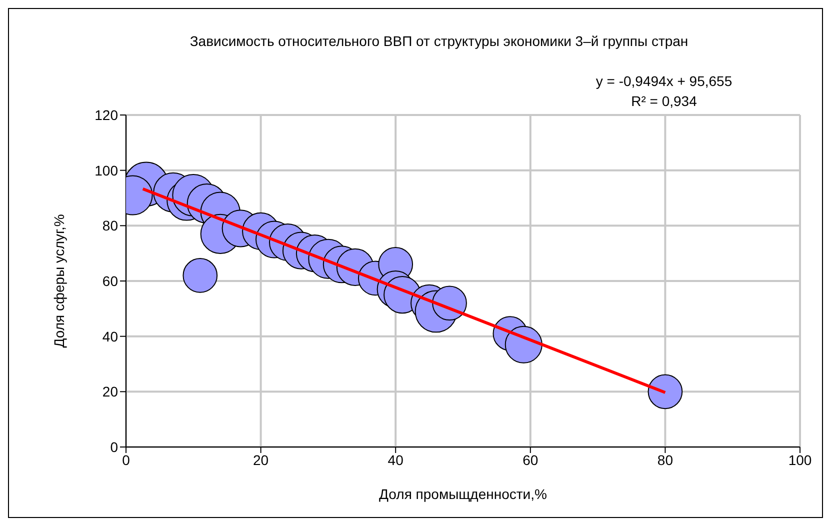 Image resolution: width=831 pixels, height=524 pixels. I want to click on y-tick-label: 20, so click(110, 392).